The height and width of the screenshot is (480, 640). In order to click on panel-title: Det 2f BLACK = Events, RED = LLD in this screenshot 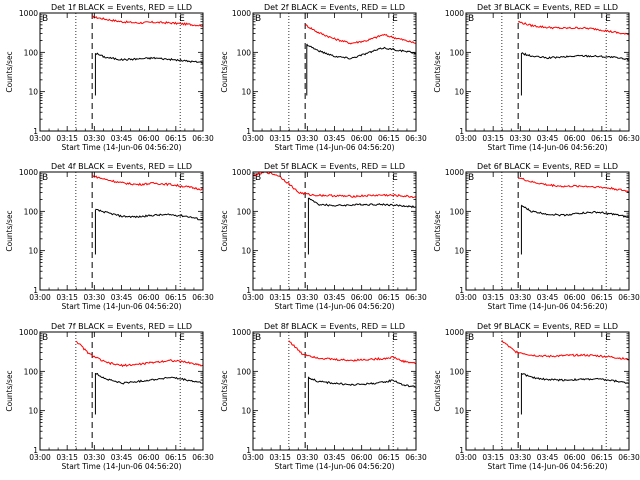, I will do `click(334, 7)`.